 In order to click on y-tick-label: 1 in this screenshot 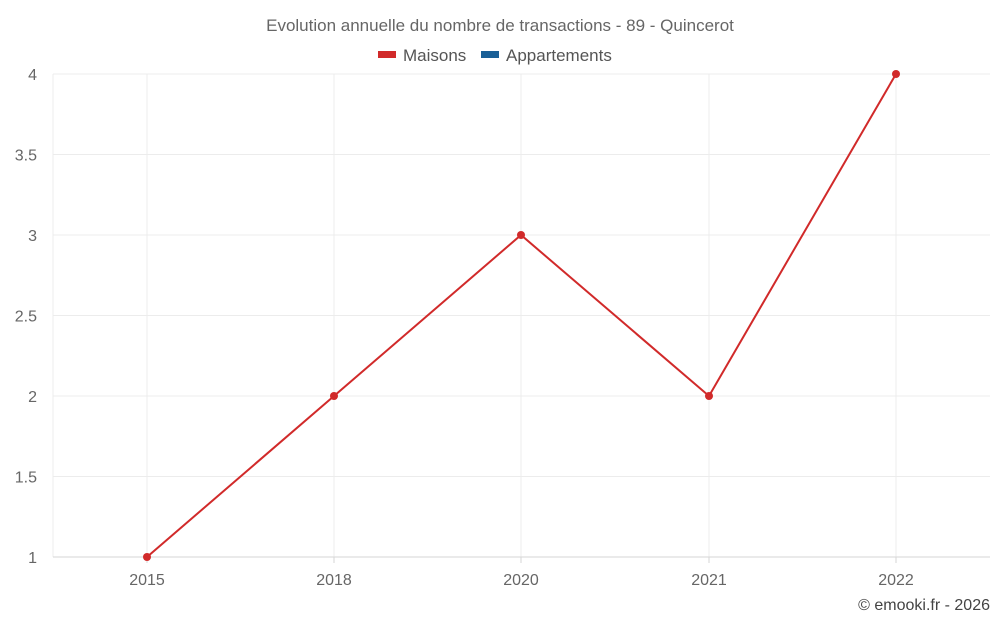, I will do `click(32, 558)`.